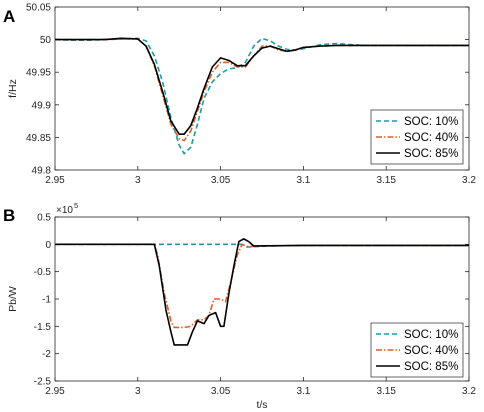 The image size is (484, 412). What do you see at coordinates (43, 382) in the screenshot?
I see `y-tick-label: -2.5` at bounding box center [43, 382].